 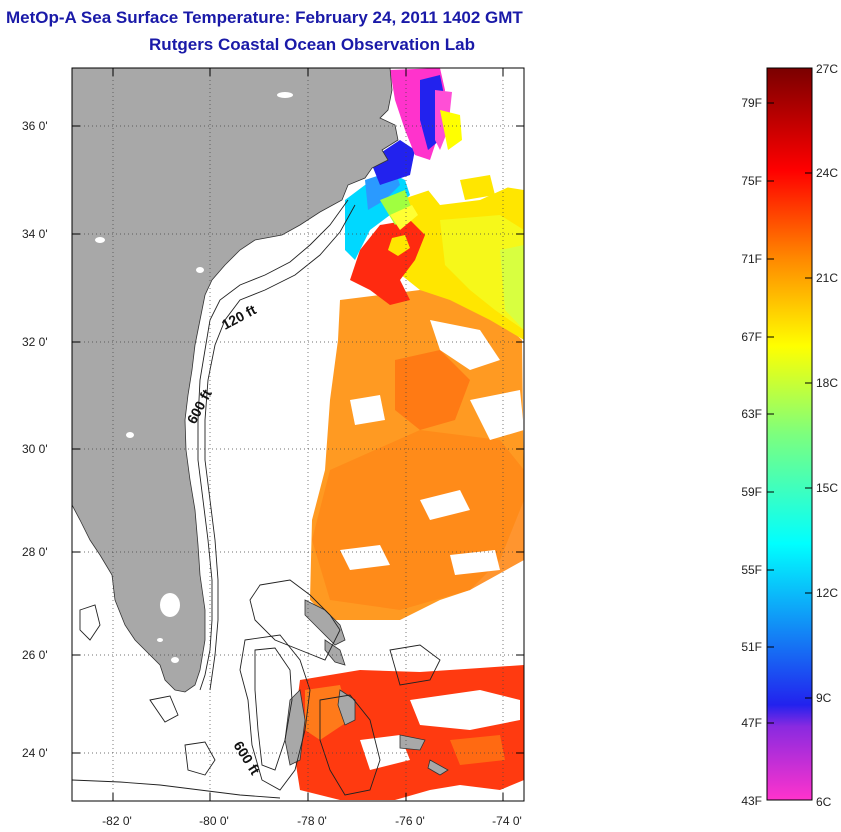 I want to click on cb-label-59f: 59F, so click(x=751, y=492).